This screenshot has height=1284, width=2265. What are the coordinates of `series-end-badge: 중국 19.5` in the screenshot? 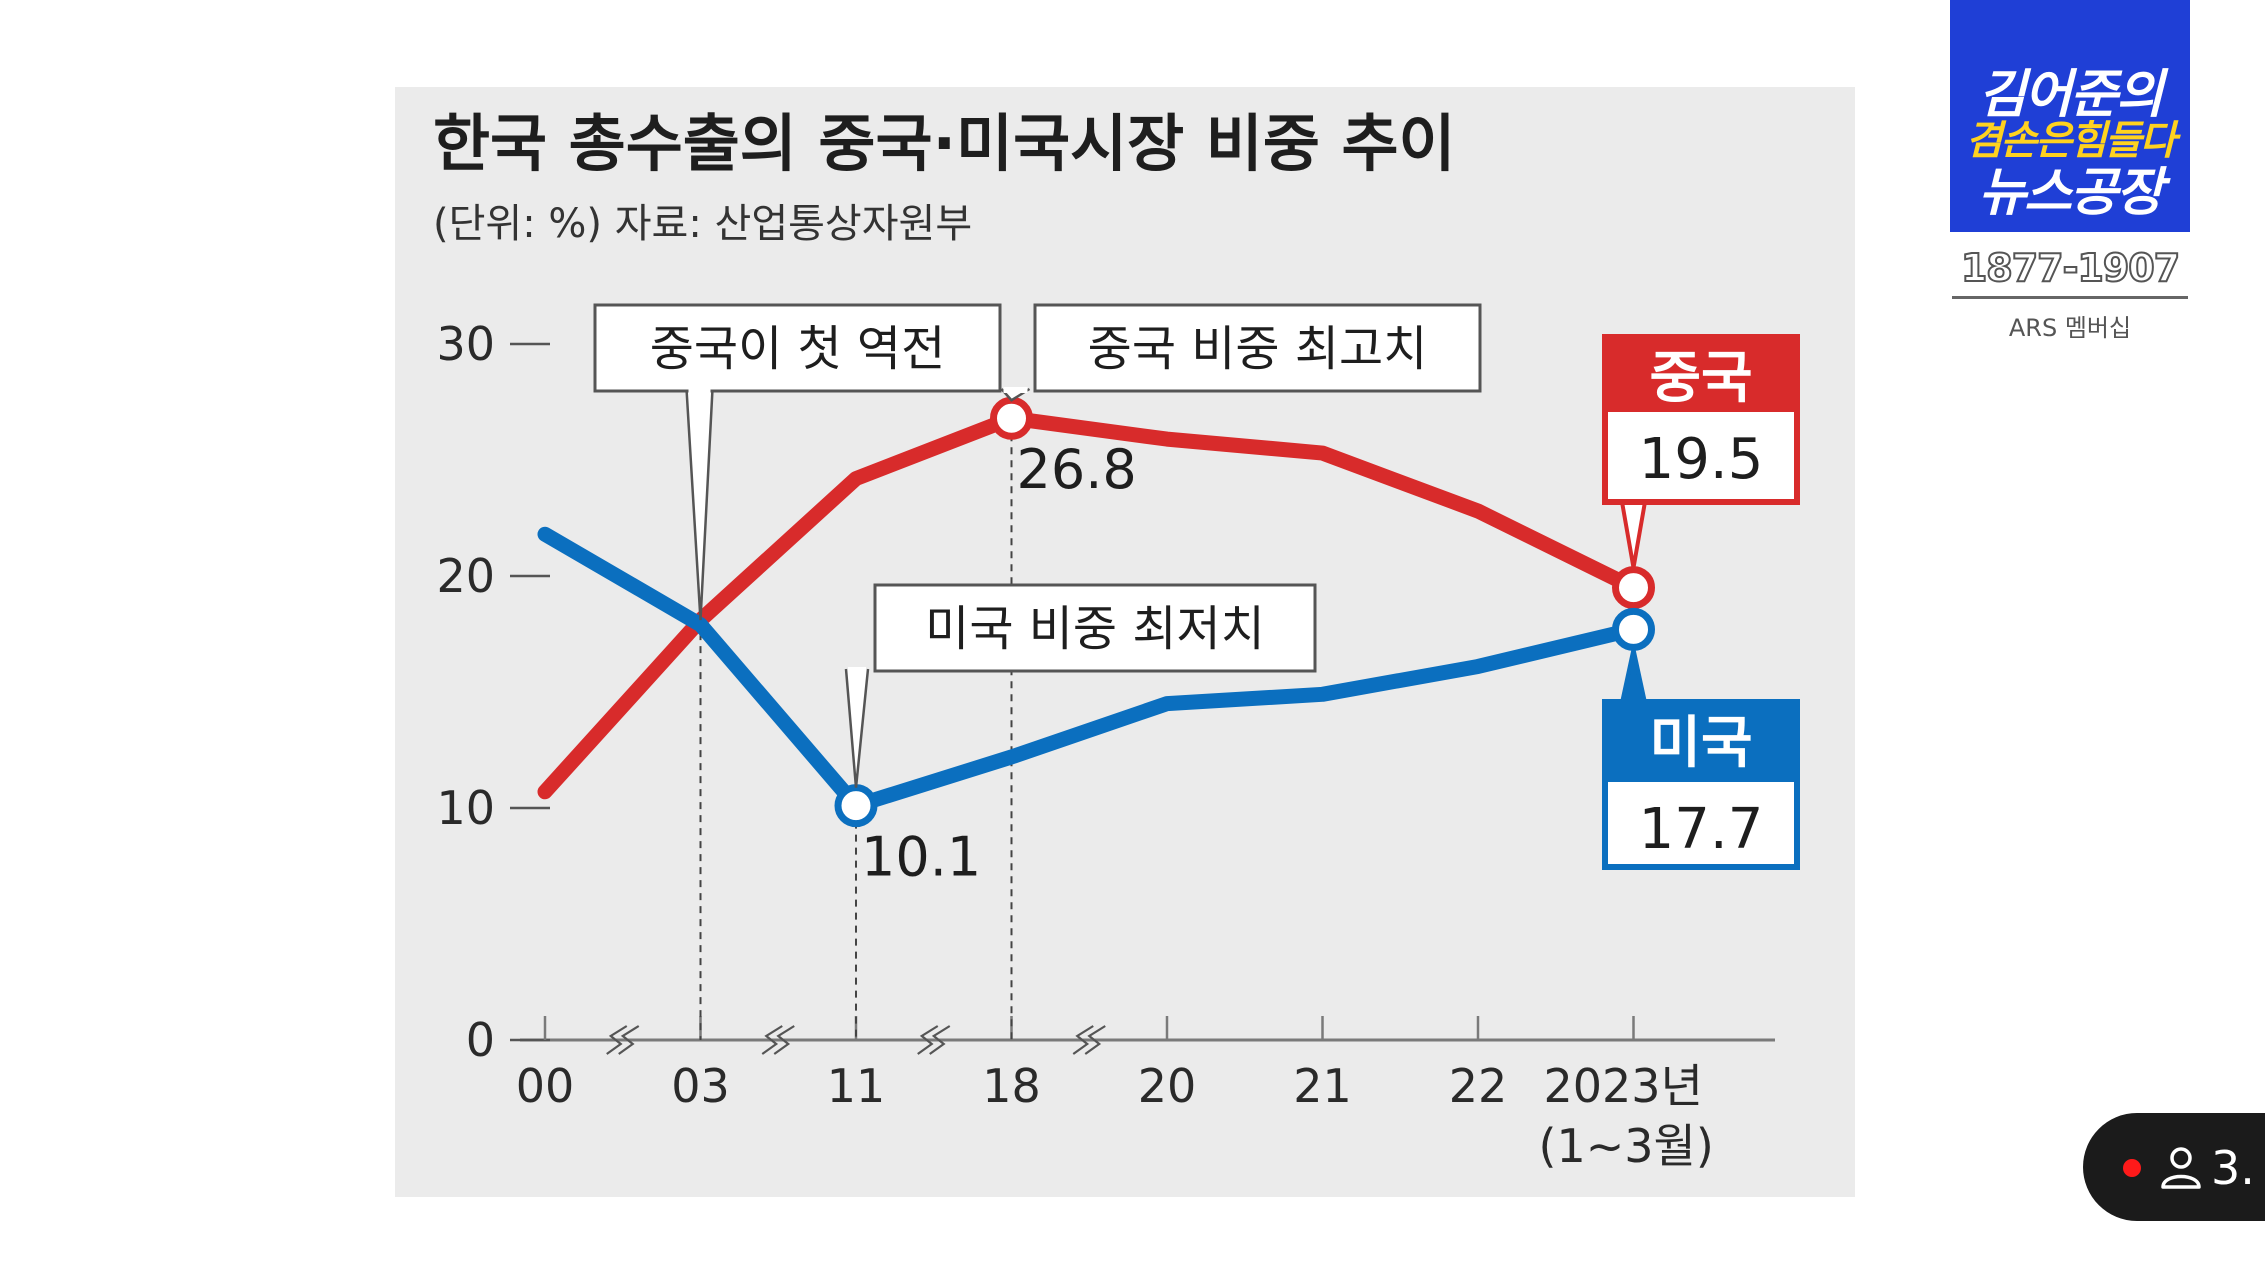 It's located at (1701, 451).